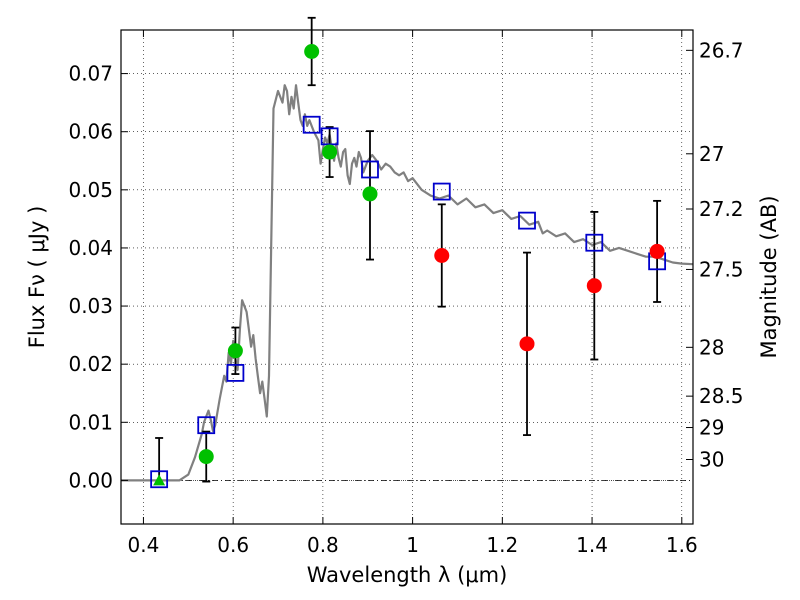  Describe the element at coordinates (90, 74) in the screenshot. I see `y-tick-label: 0.07` at that location.